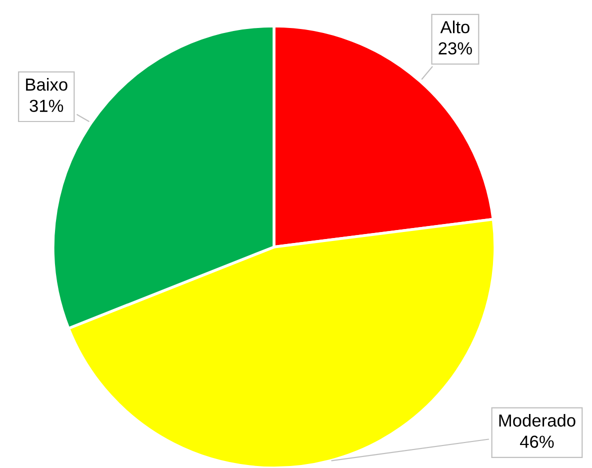 This screenshot has height=468, width=592. Describe the element at coordinates (47, 84) in the screenshot. I see `slice-label: Baixo` at that location.